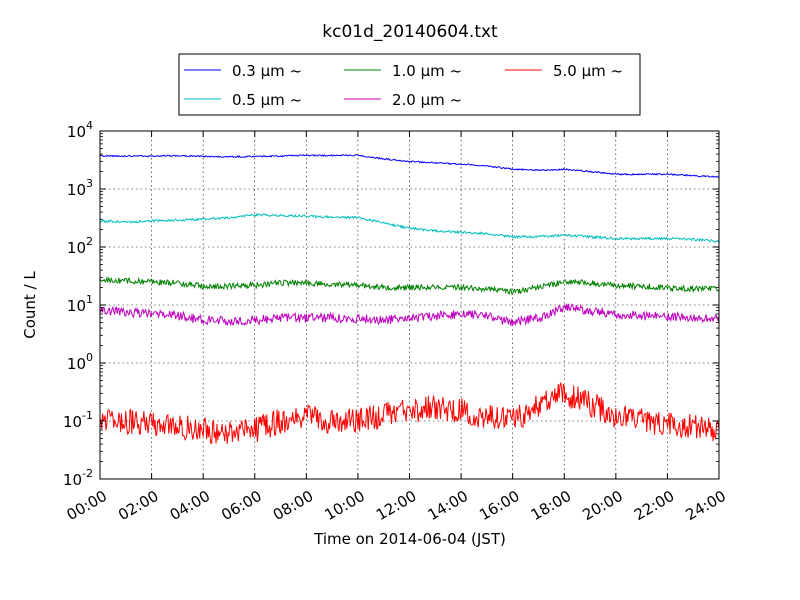 This screenshot has width=800, height=600. Describe the element at coordinates (267, 100) in the screenshot. I see `legend-label: 0.5 μm ~` at that location.